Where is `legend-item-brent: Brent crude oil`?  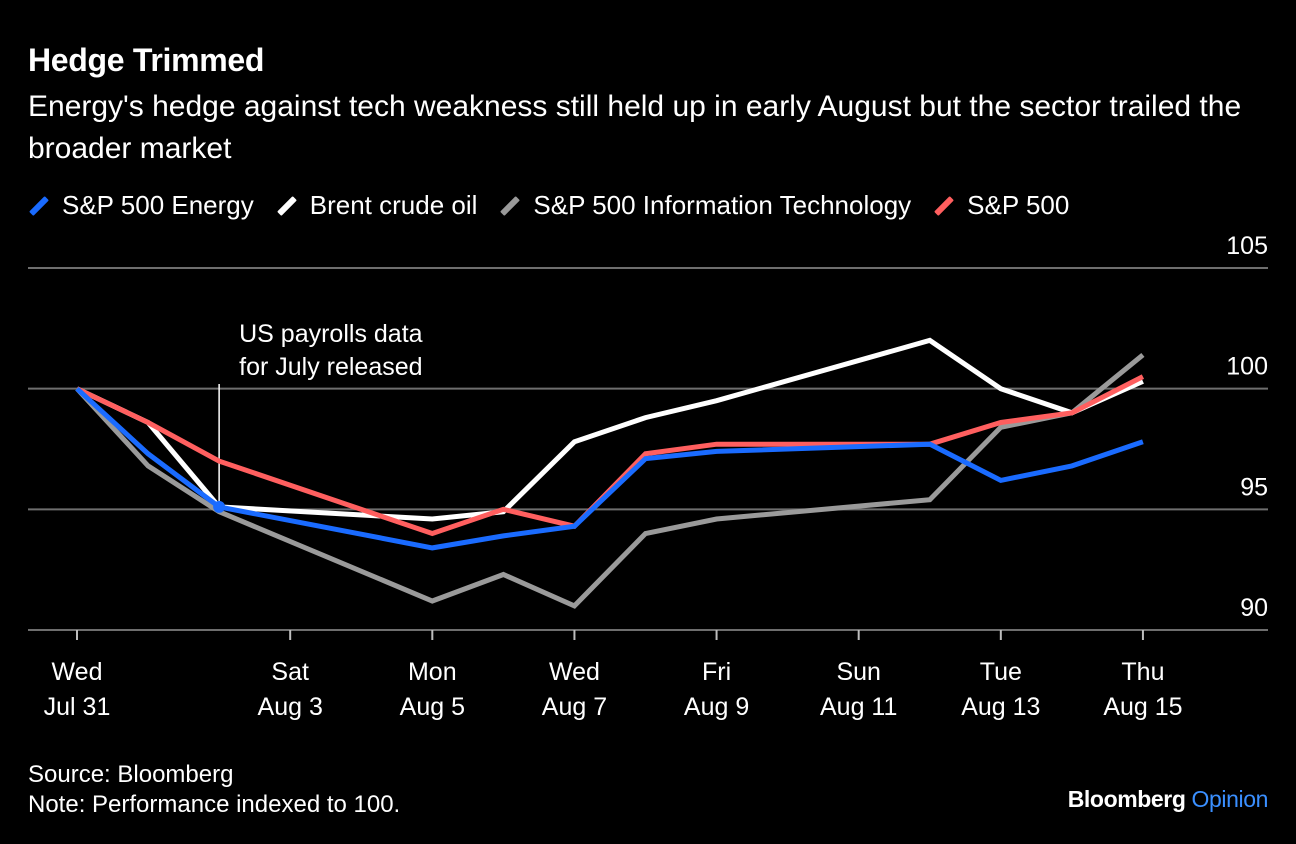
legend-item-brent: Brent crude oil is located at coordinates (377, 205).